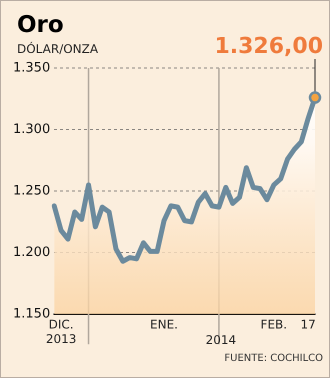  Describe the element at coordinates (308, 325) in the screenshot. I see `x-tick-label: 17` at that location.